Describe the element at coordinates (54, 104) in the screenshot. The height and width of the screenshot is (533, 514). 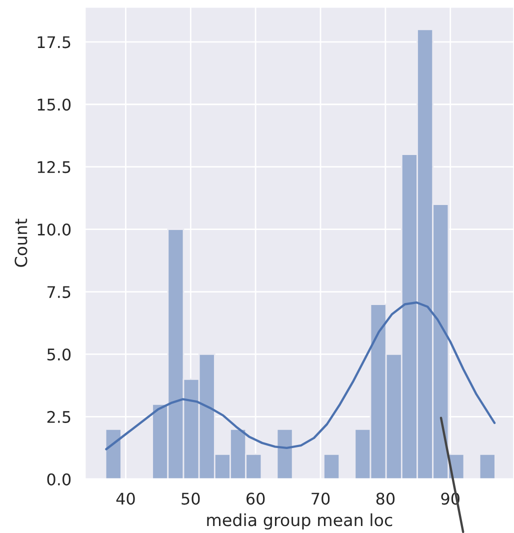
I see `y-tick-label: 15.0` at that location.